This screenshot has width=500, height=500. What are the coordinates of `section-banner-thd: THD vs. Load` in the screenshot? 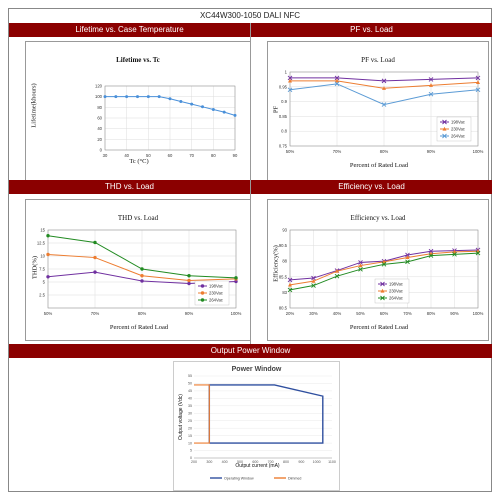 It's located at (129, 187).